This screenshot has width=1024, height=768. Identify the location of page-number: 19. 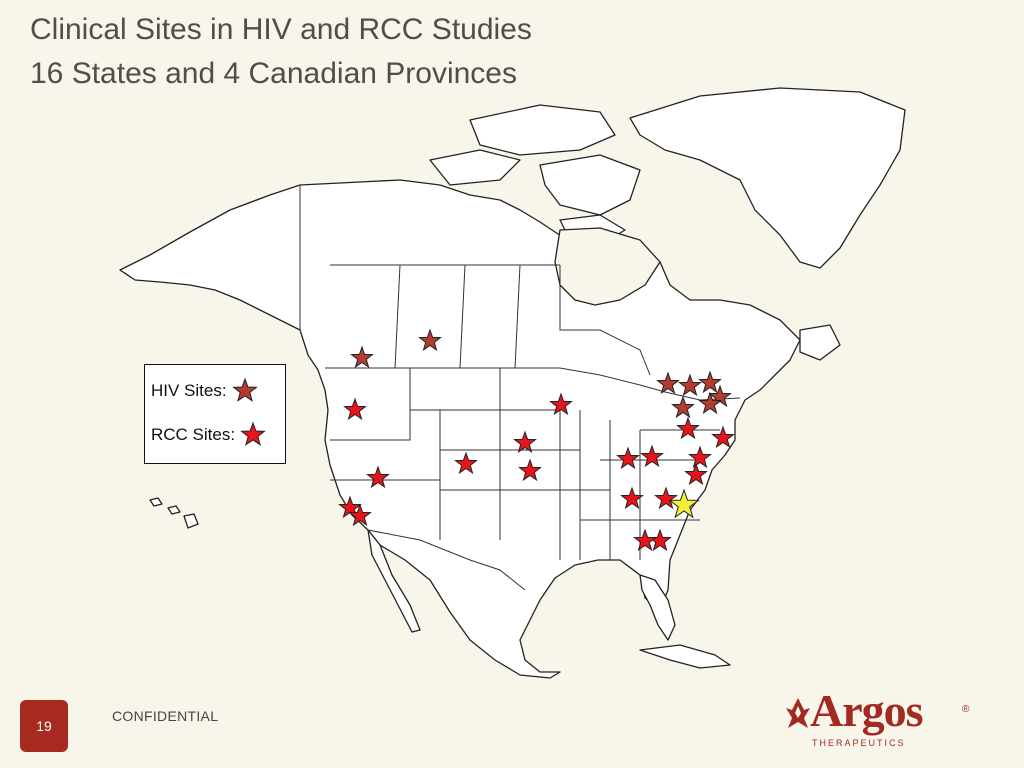
(44, 726).